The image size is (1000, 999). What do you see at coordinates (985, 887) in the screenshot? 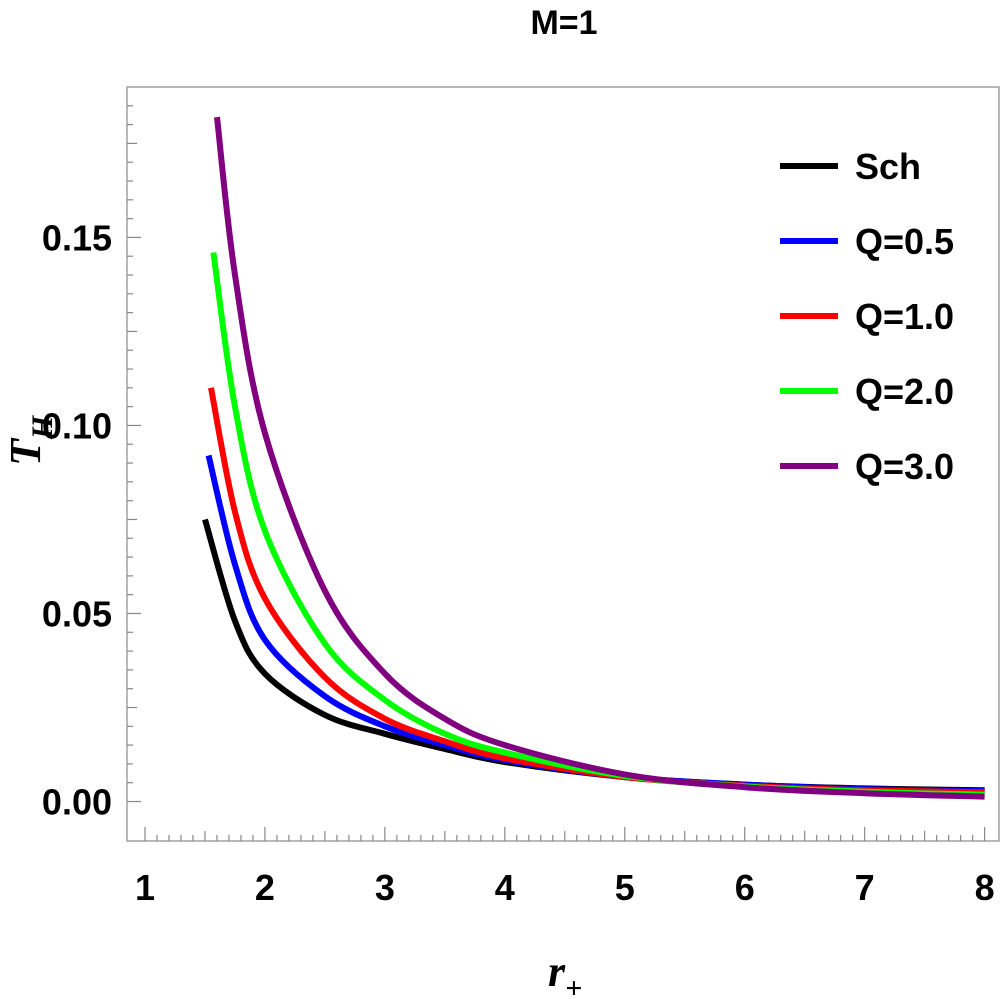
I see `x-tick-label: 8` at bounding box center [985, 887].